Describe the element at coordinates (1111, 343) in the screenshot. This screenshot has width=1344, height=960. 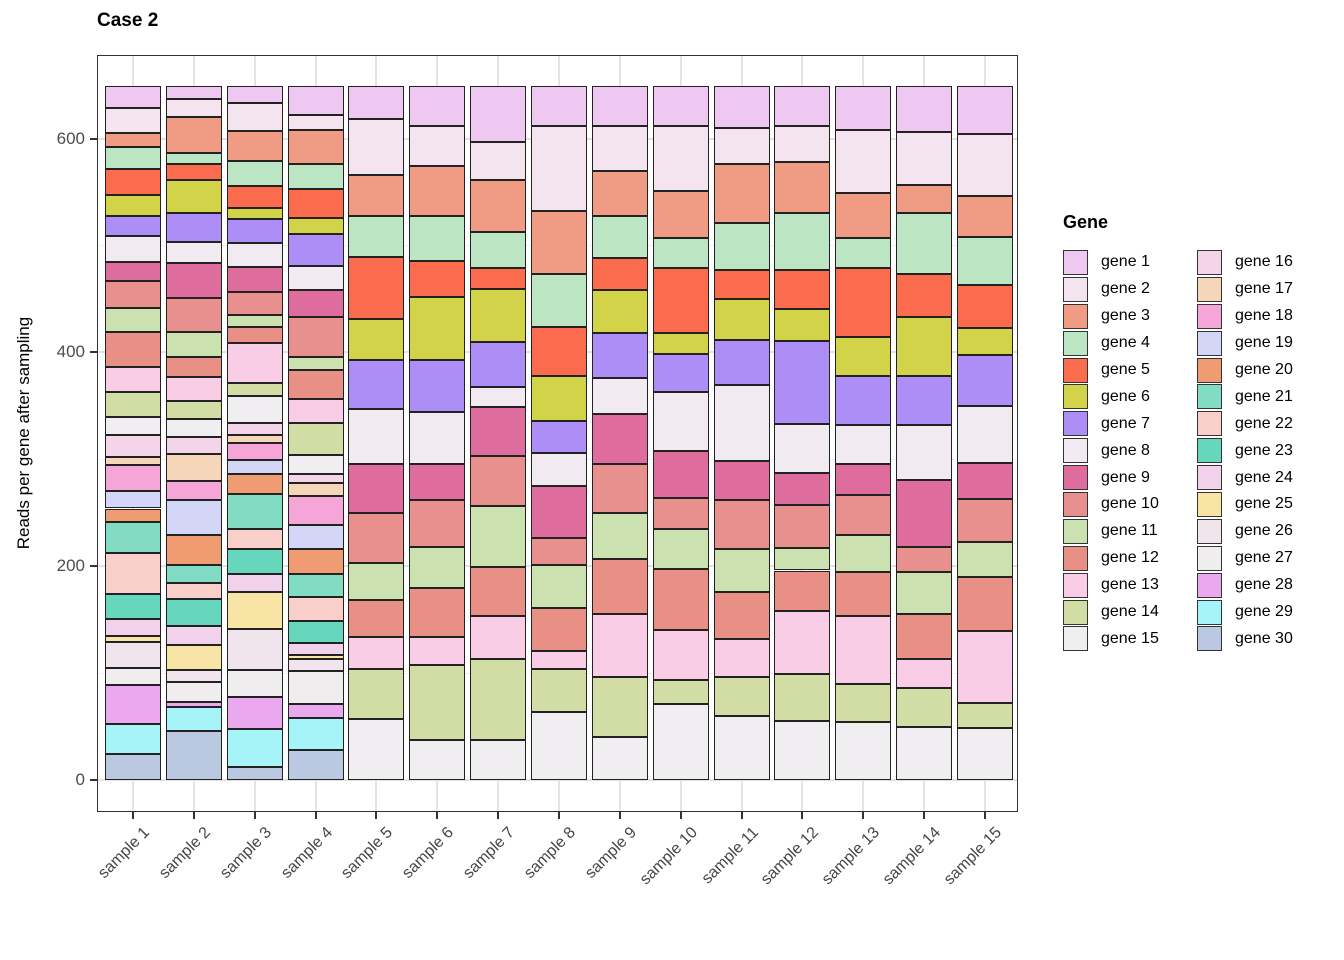
I see `legend-item: gene 4` at that location.